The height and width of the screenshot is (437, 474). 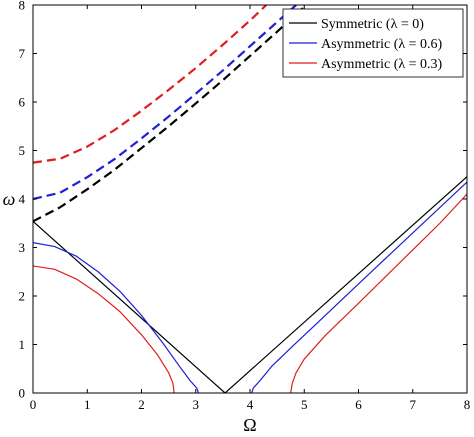 I want to click on x-tick-label: 0, so click(x=33, y=404).